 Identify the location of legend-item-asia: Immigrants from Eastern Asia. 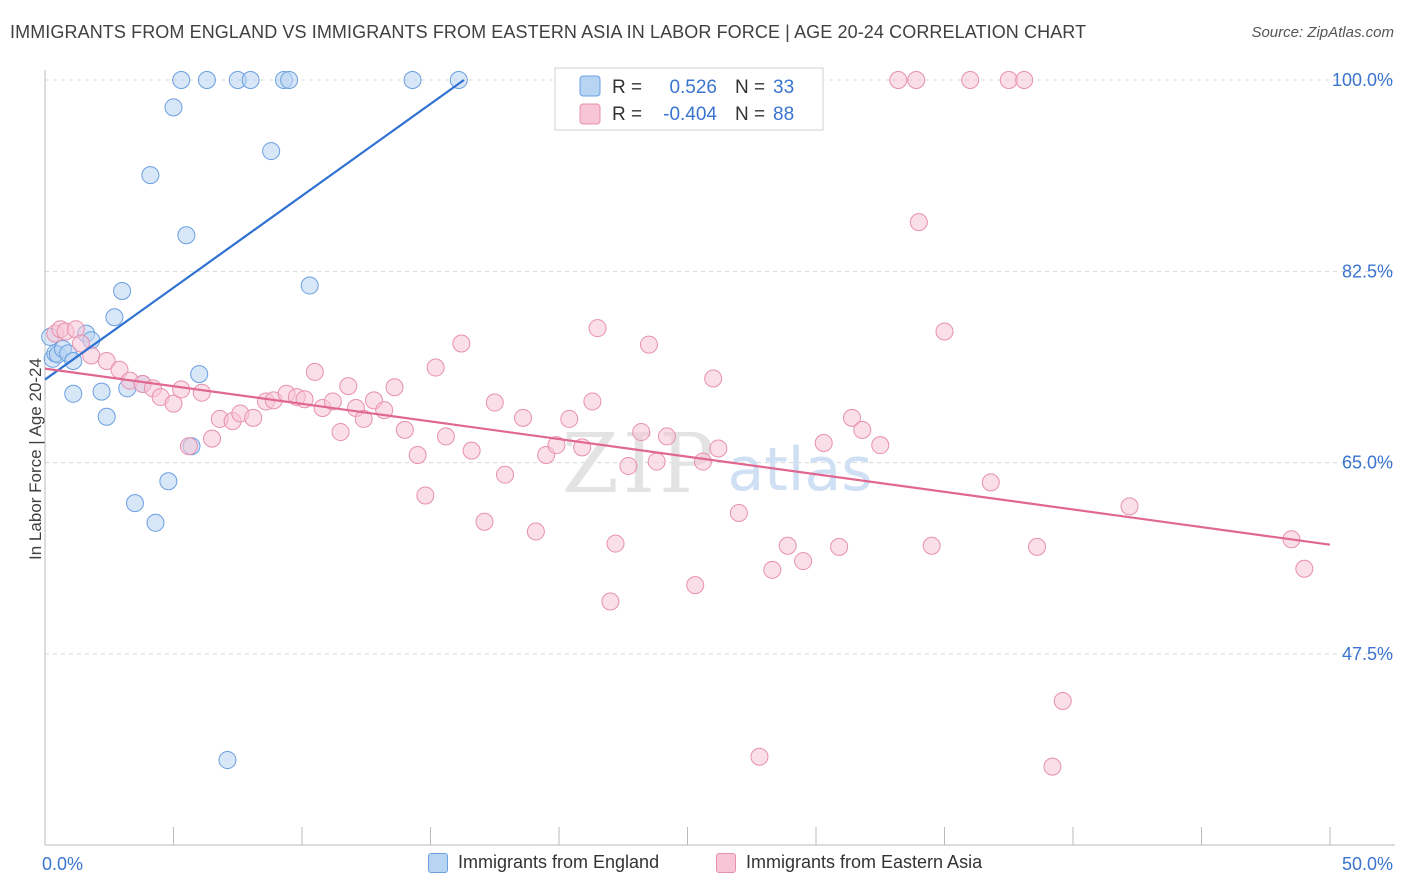
(849, 862).